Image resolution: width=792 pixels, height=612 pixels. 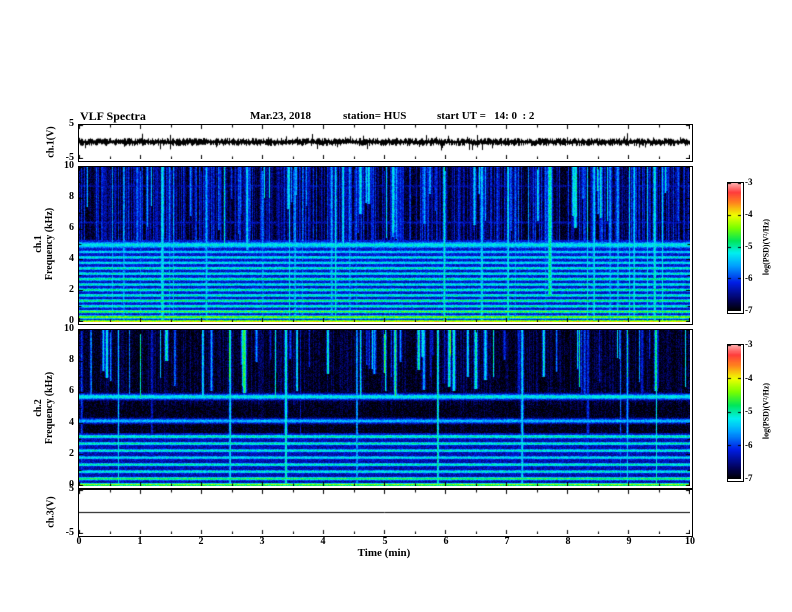 What do you see at coordinates (79, 541) in the screenshot?
I see `x-tick-label: 0` at bounding box center [79, 541].